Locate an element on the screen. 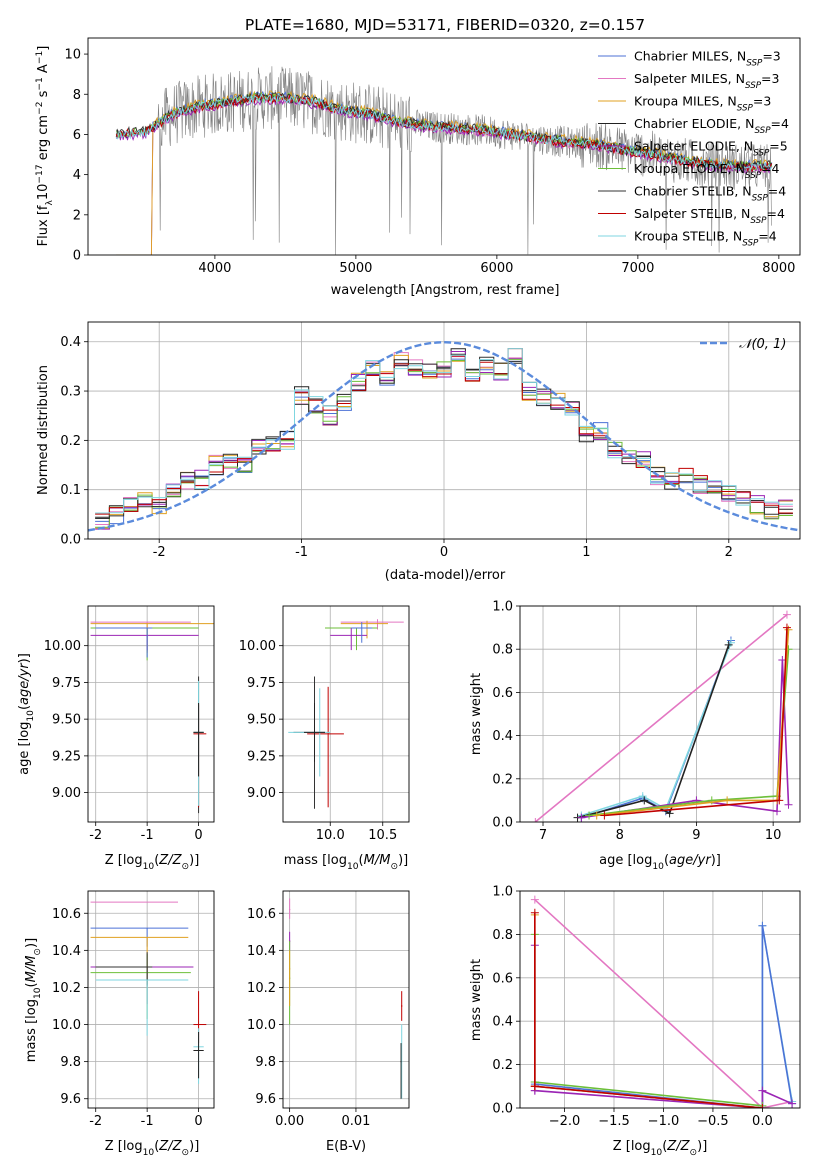  label-part: Chabrier ELODIE, N is located at coordinates (694, 123).